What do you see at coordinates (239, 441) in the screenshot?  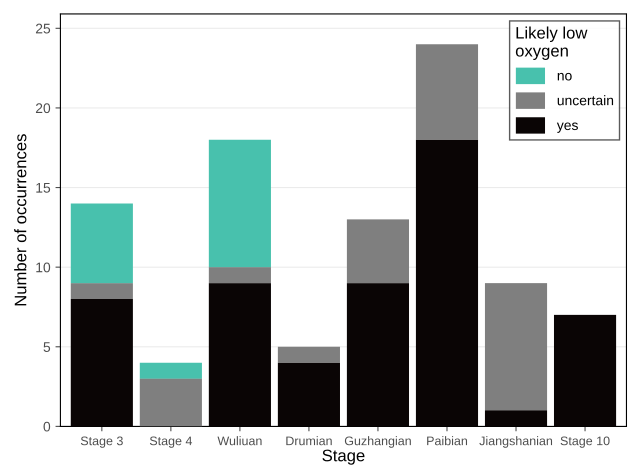 I see `x-tick-label: Wuliuan` at bounding box center [239, 441].